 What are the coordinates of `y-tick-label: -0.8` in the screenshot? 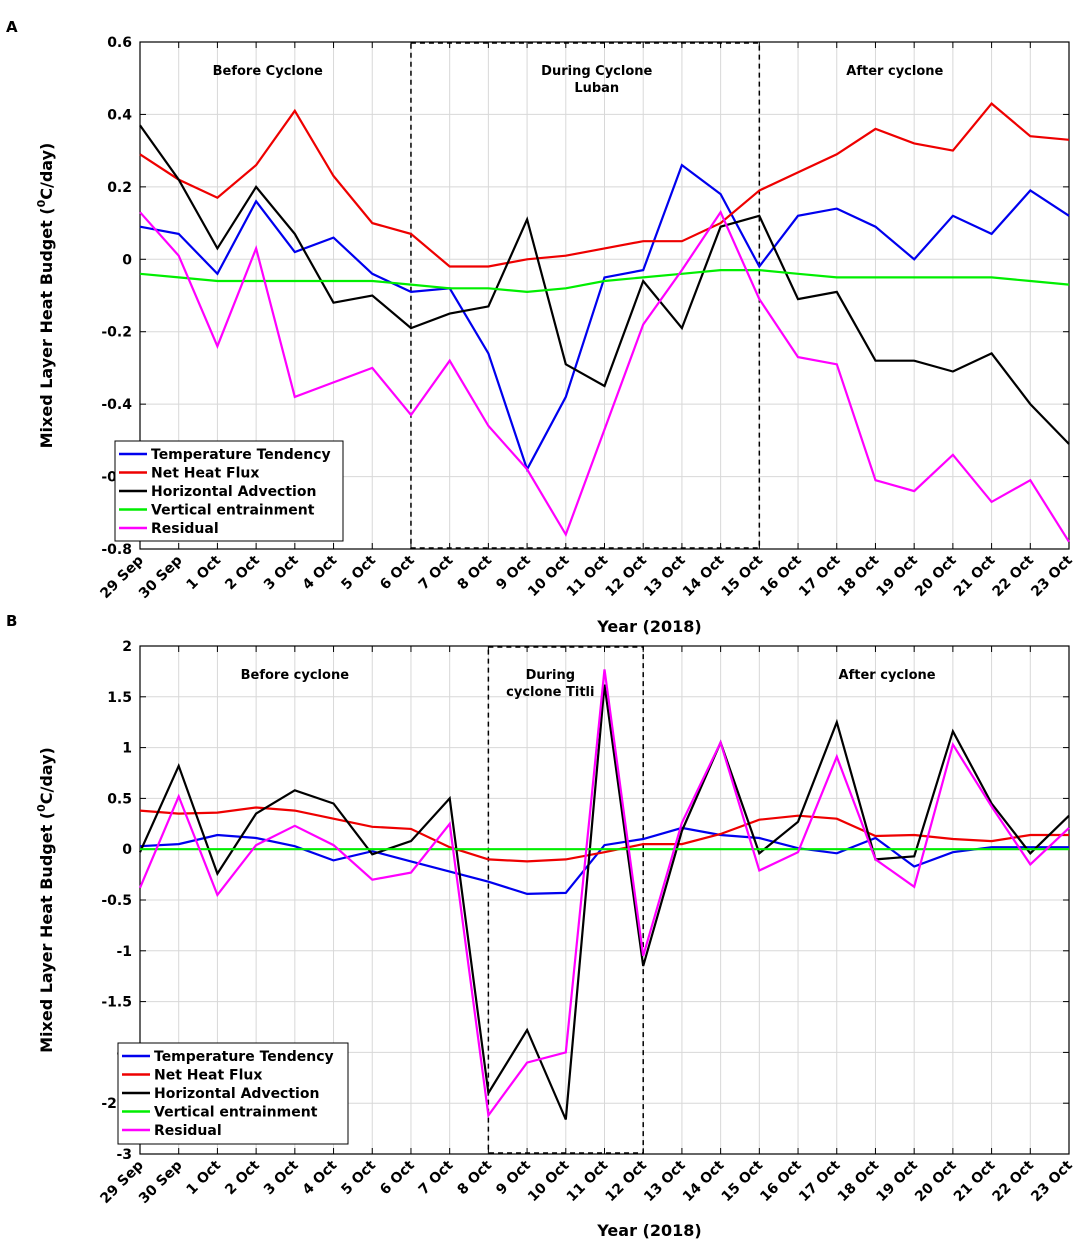 It's located at (116, 550).